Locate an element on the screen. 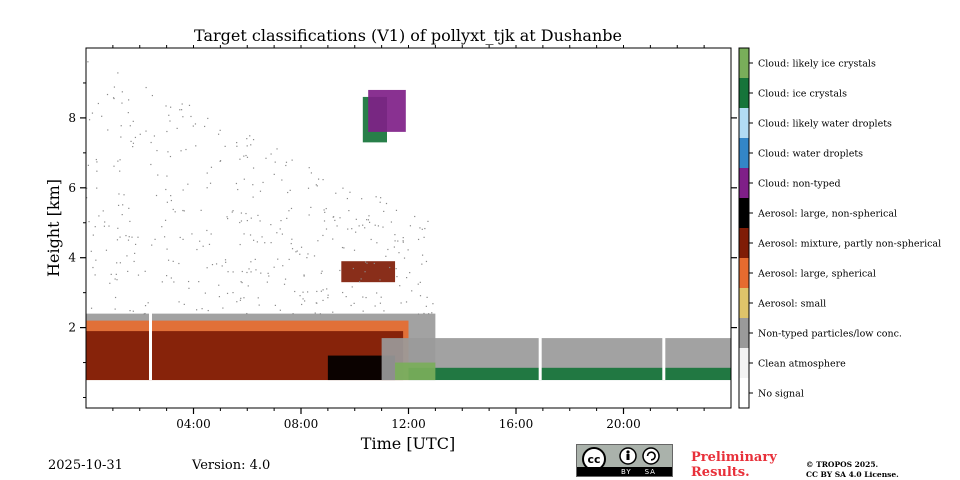 The width and height of the screenshot is (960, 480). y-tick-label: 2 is located at coordinates (72, 328).